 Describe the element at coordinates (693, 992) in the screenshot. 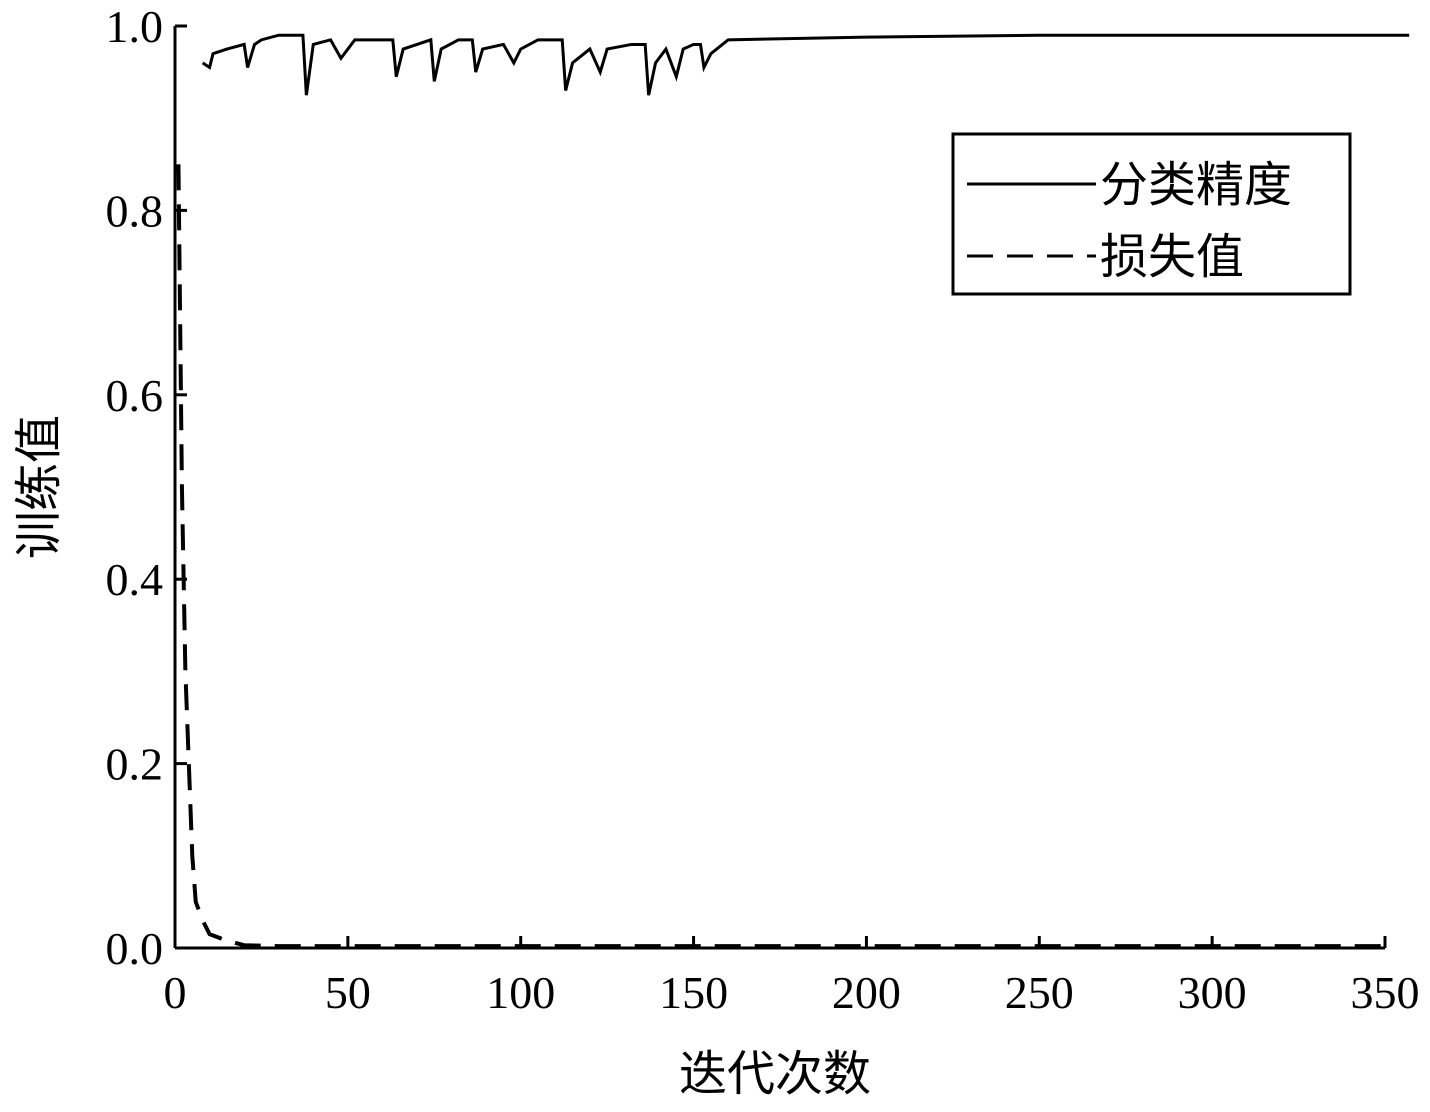

I see `x-tick-label: 150` at that location.